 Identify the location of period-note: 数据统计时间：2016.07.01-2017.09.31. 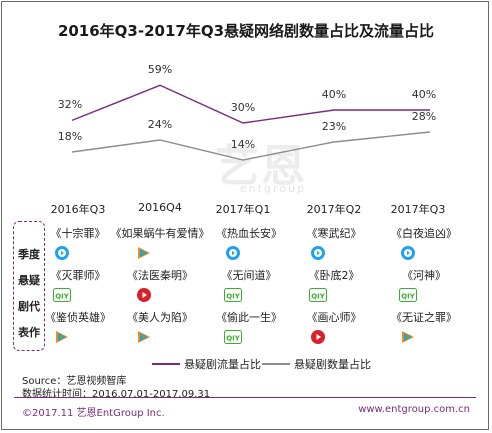
(116, 394).